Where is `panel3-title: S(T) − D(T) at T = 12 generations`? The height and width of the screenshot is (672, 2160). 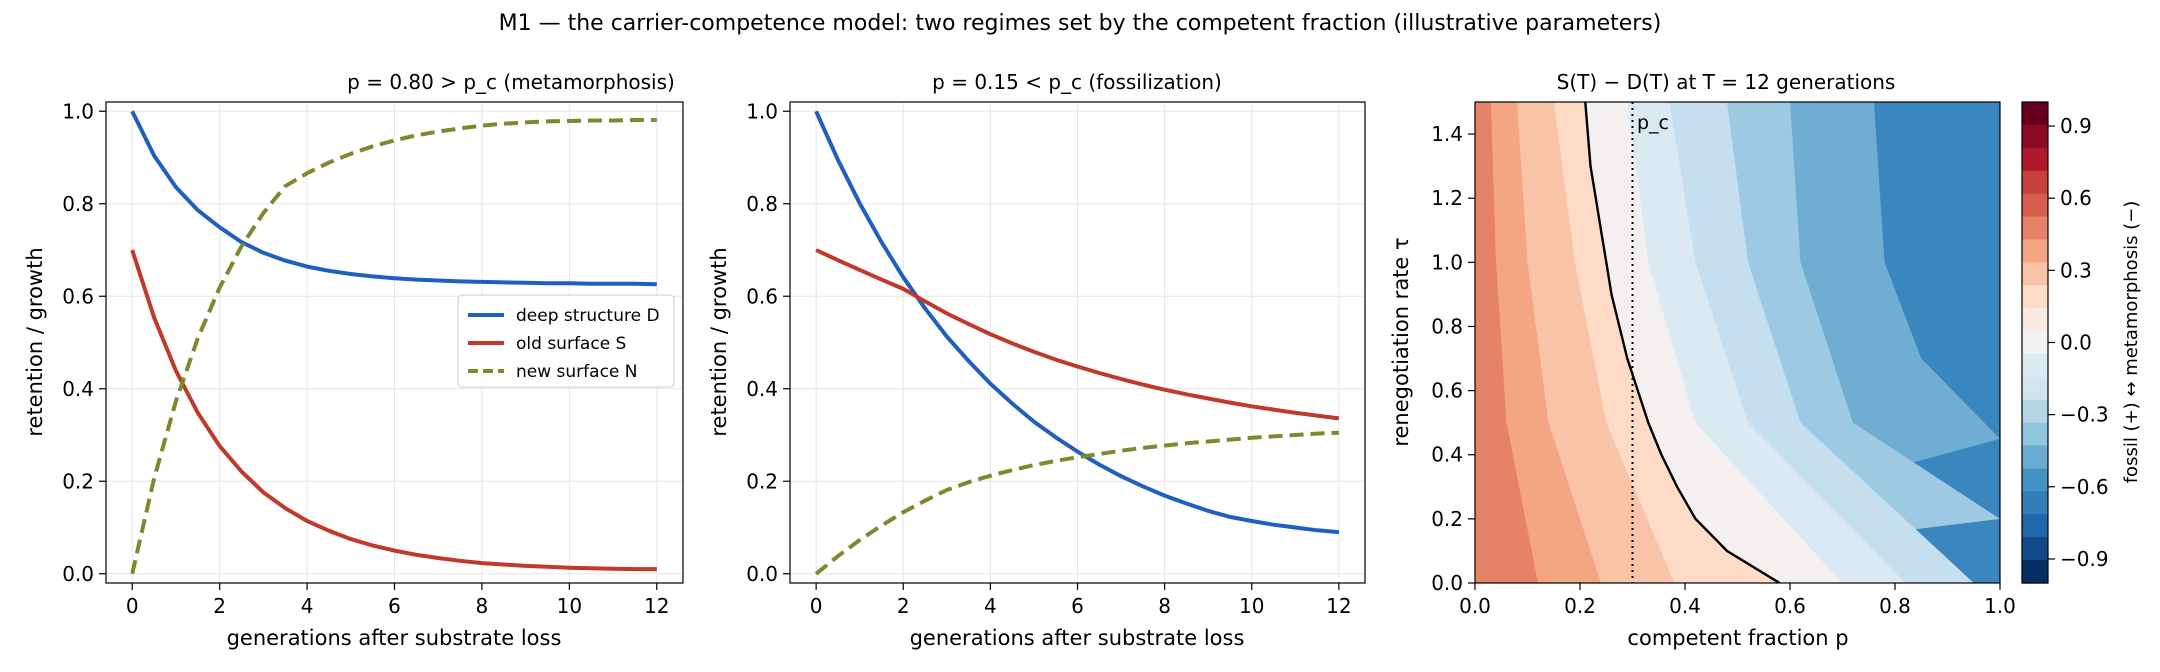 panel3-title: S(T) − D(T) at T = 12 generations is located at coordinates (1726, 82).